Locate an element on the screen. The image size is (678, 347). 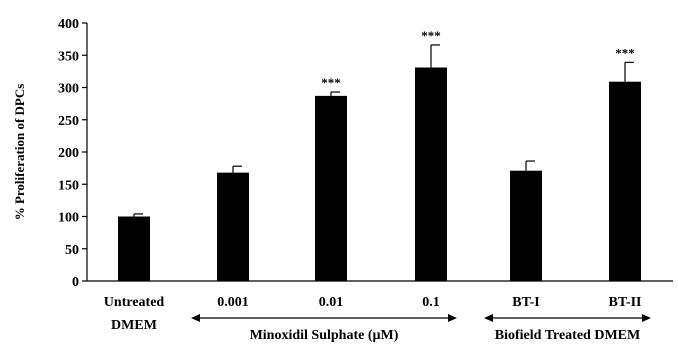
x-tick-label: BT-I is located at coordinates (526, 302).